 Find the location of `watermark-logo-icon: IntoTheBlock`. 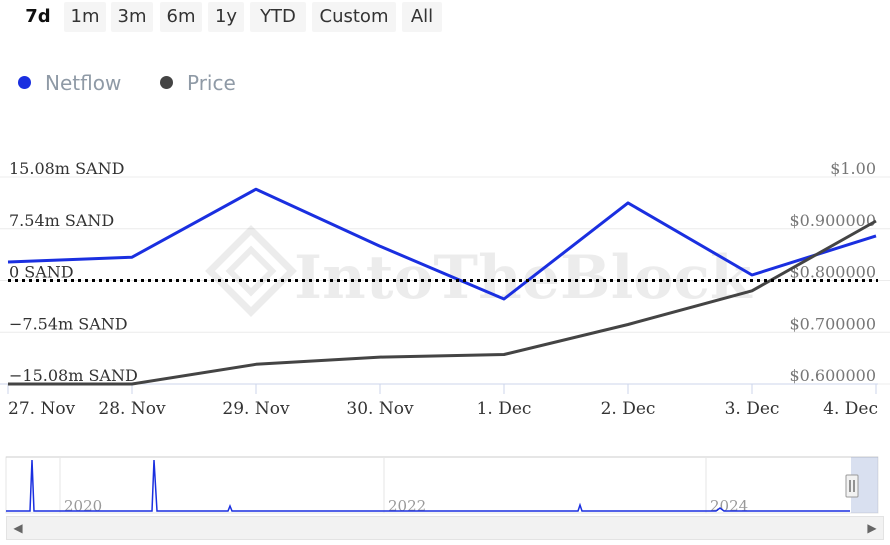

watermark-logo-icon: IntoTheBlock is located at coordinates (479, 271).